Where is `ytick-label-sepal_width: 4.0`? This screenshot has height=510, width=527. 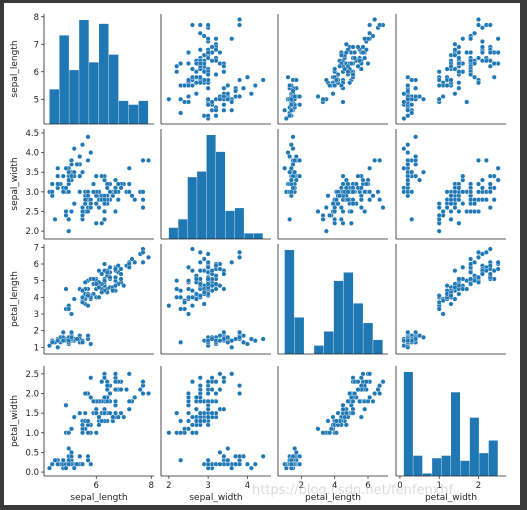
ytick-label-sepal_width: 4.0 is located at coordinates (32, 154).